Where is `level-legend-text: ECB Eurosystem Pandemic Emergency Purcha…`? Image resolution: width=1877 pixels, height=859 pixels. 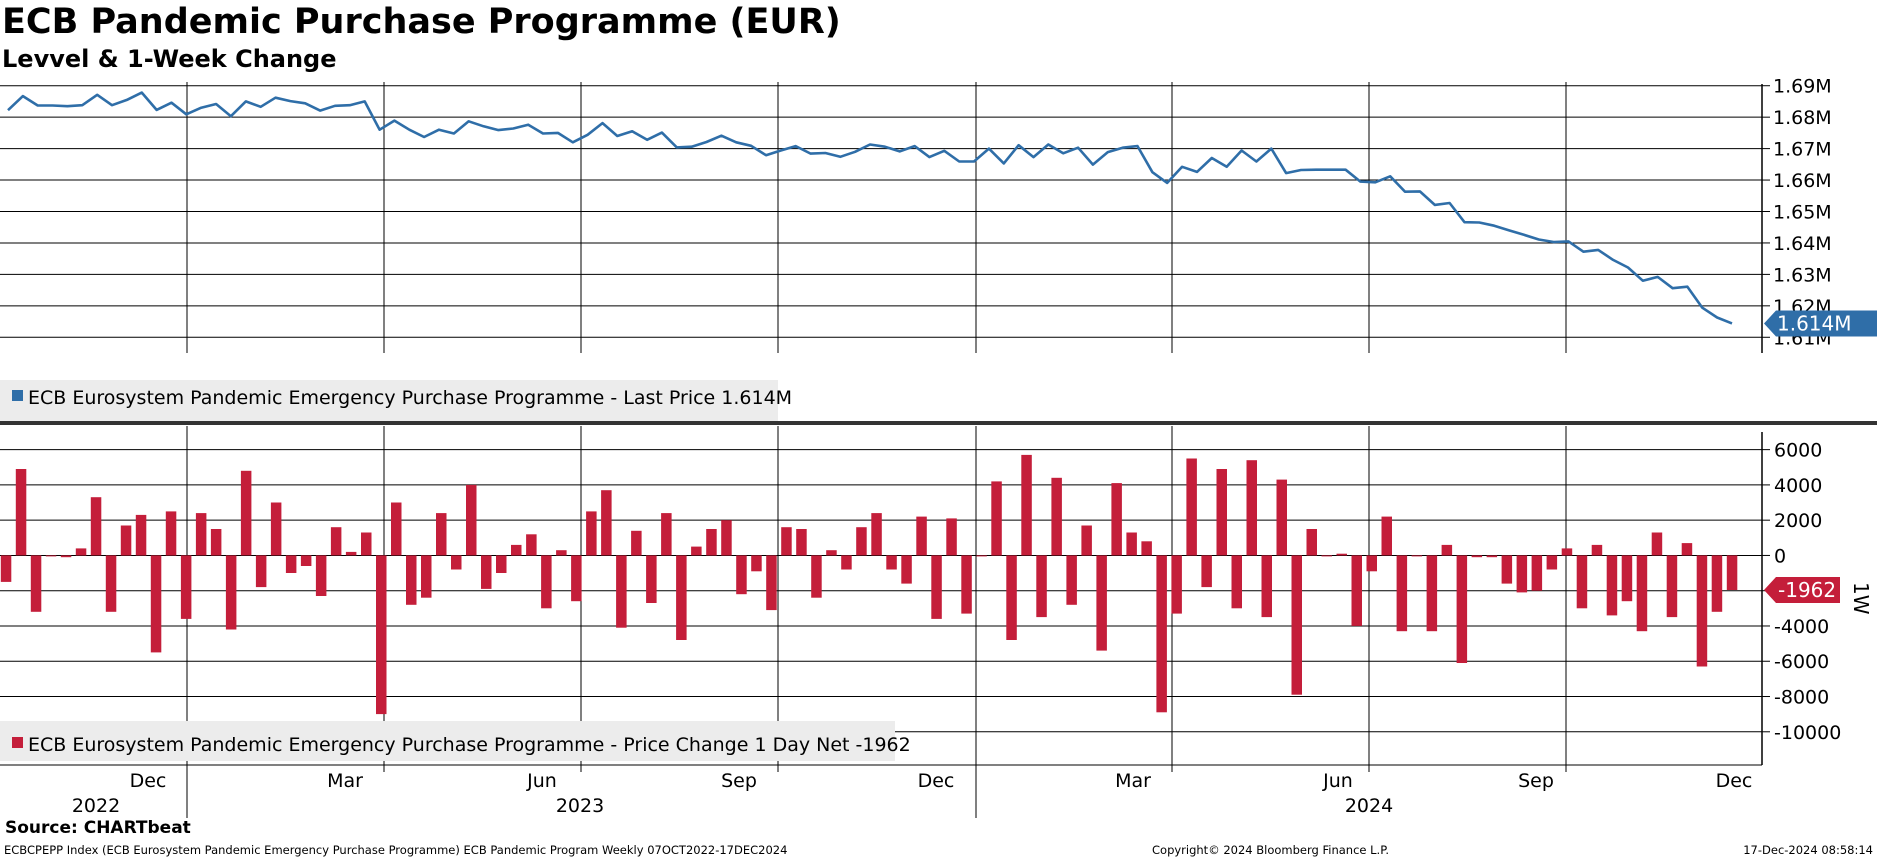
level-legend-text: ECB Eurosystem Pandemic Emergency Purcha… is located at coordinates (410, 398).